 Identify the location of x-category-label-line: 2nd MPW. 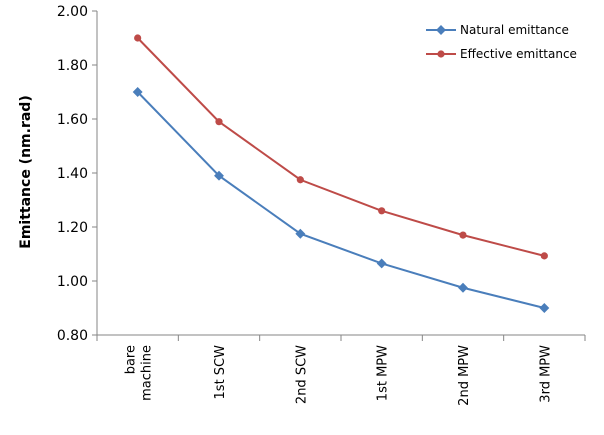
(464, 375).